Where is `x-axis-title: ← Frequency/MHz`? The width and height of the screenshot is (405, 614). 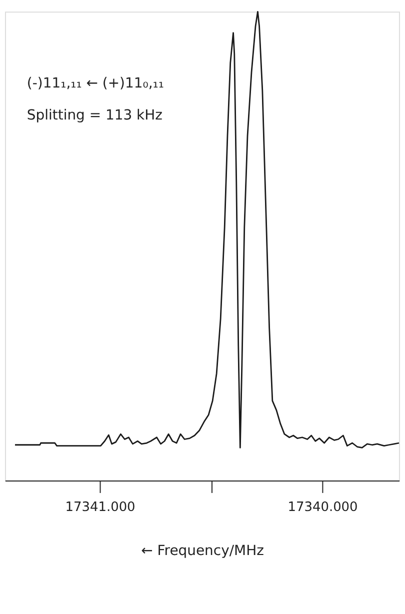
x-axis-title: ← Frequency/MHz is located at coordinates (202, 550).